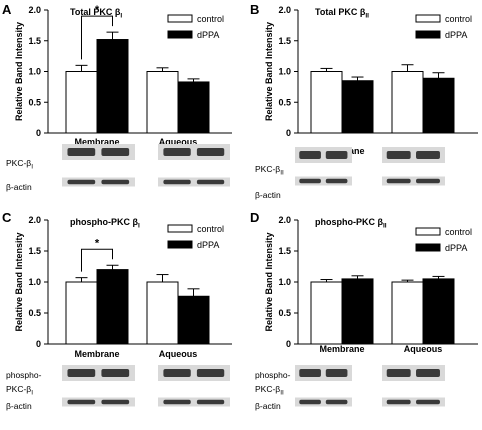  What do you see at coordinates (7, 9) in the screenshot?
I see `panel-letter: A` at bounding box center [7, 9].